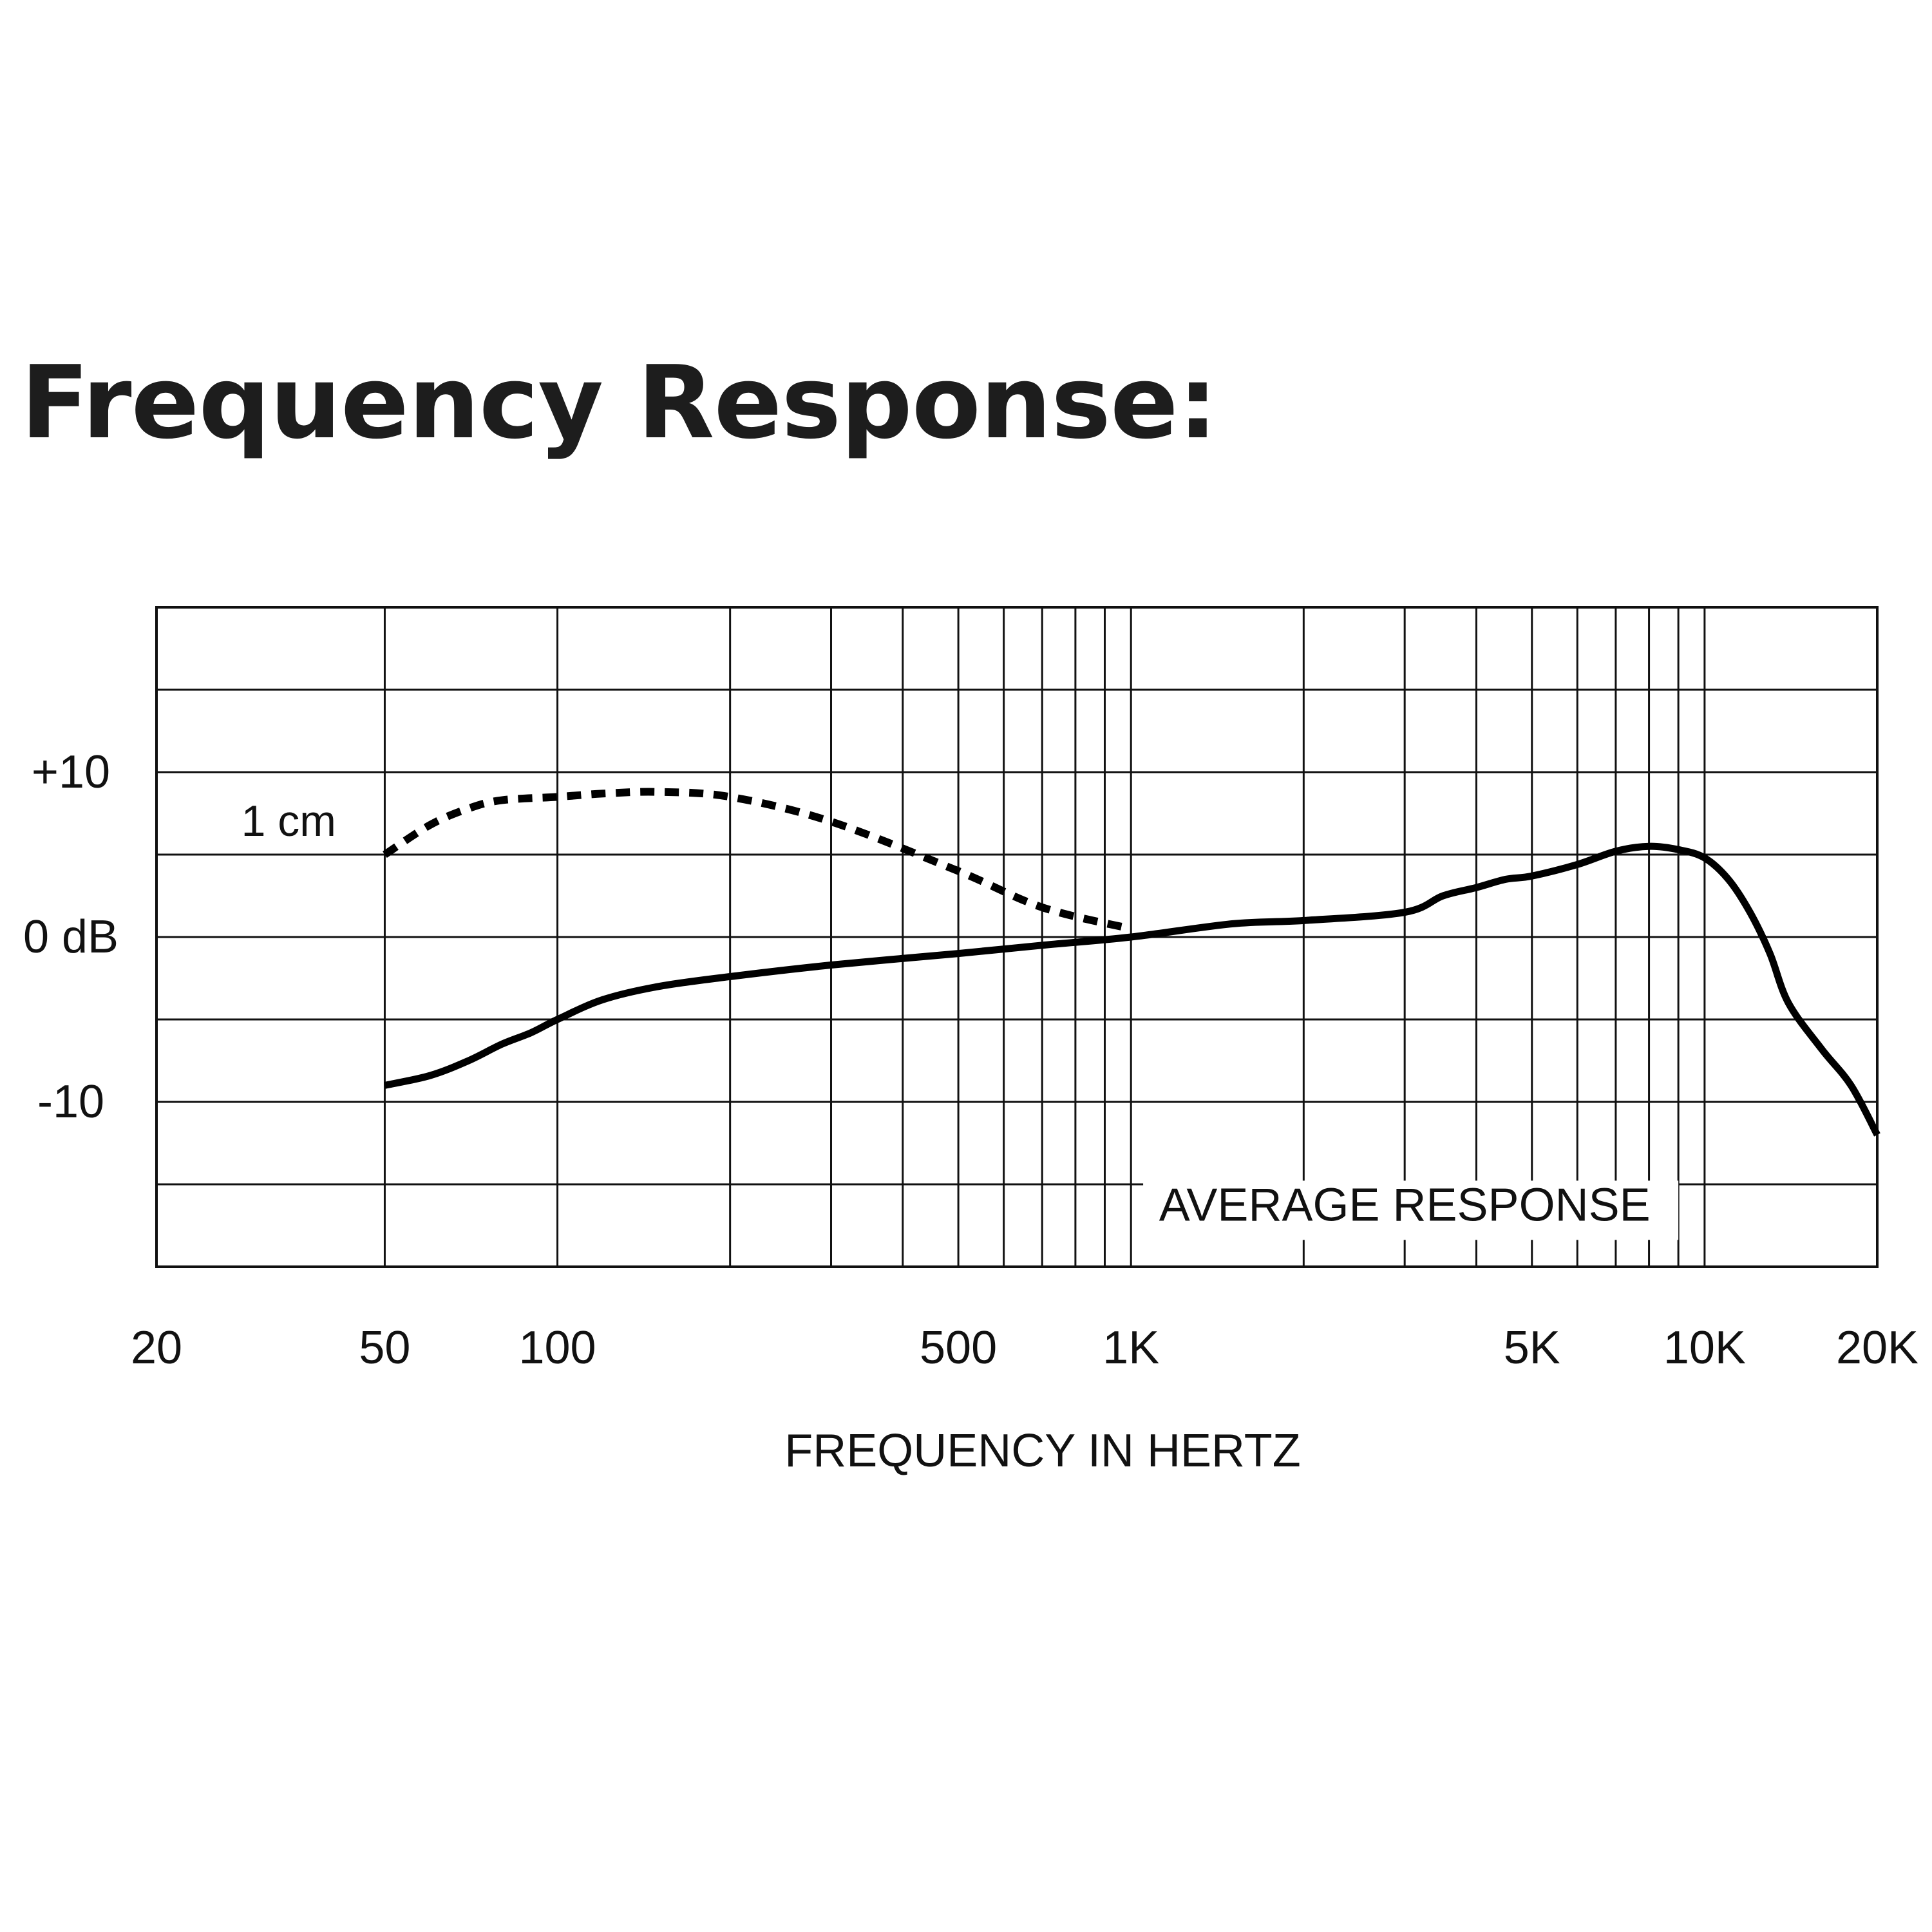 This screenshot has width=1932, height=1932. What do you see at coordinates (757, 860) in the screenshot?
I see `series-1cm-line` at bounding box center [757, 860].